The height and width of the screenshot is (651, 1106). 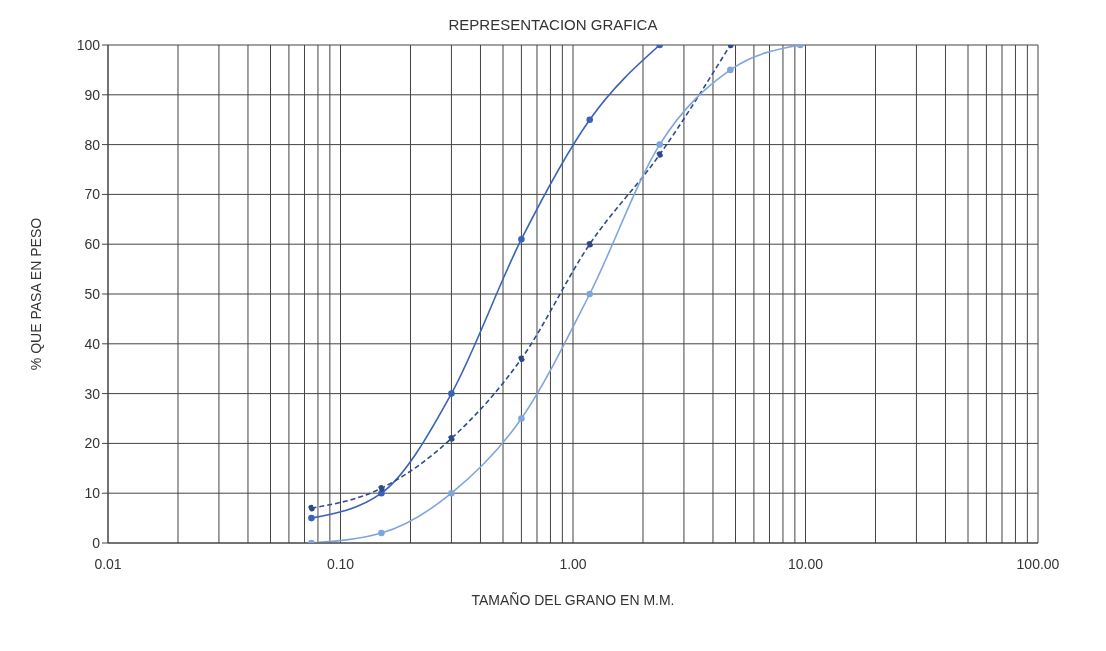 What do you see at coordinates (573, 563) in the screenshot?
I see `x-tick-label: 1.00` at bounding box center [573, 563].